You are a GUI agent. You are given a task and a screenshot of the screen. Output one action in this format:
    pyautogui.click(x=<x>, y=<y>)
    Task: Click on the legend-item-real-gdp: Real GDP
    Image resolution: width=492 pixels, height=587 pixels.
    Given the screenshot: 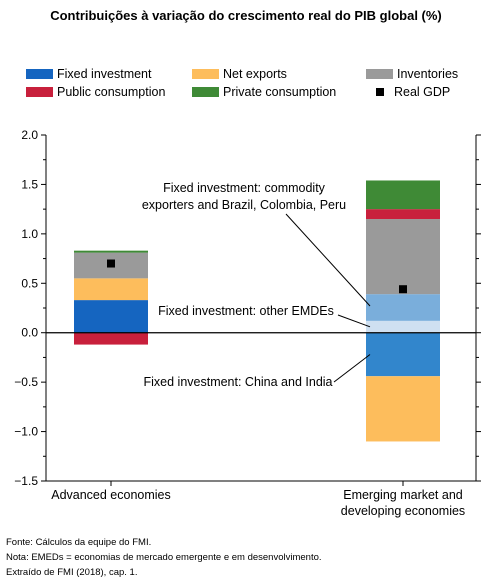 What is the action you would take?
    pyautogui.click(x=408, y=92)
    